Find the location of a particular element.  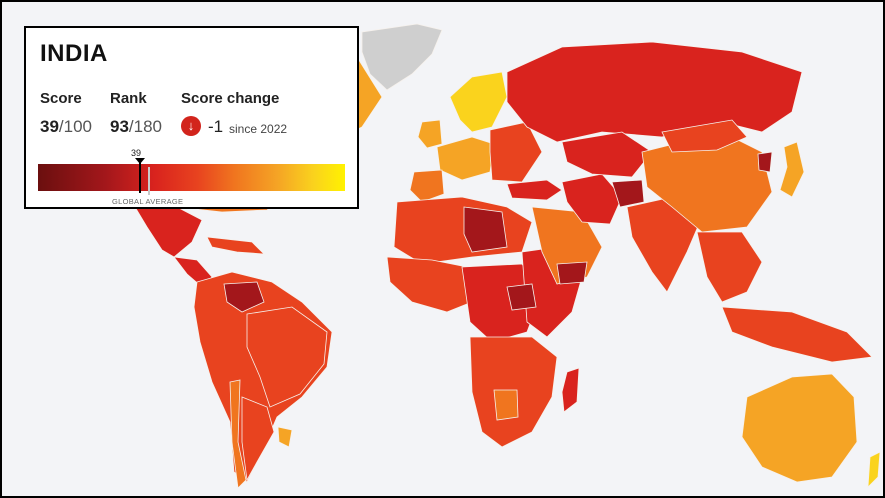

country-region-afghanistan is located at coordinates (628, 193).